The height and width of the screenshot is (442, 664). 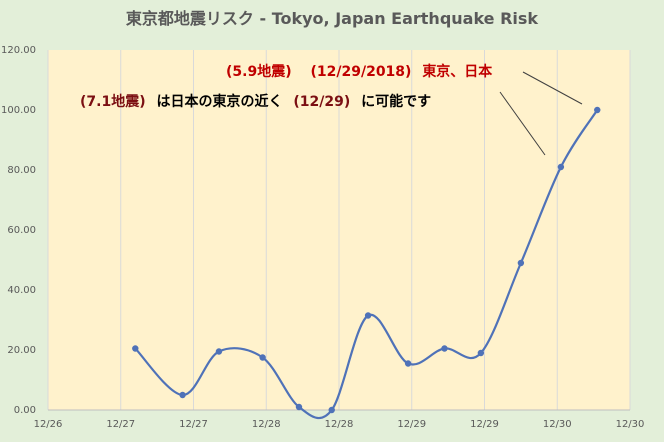 I want to click on y-tick-label: 100.00, so click(x=18, y=110).